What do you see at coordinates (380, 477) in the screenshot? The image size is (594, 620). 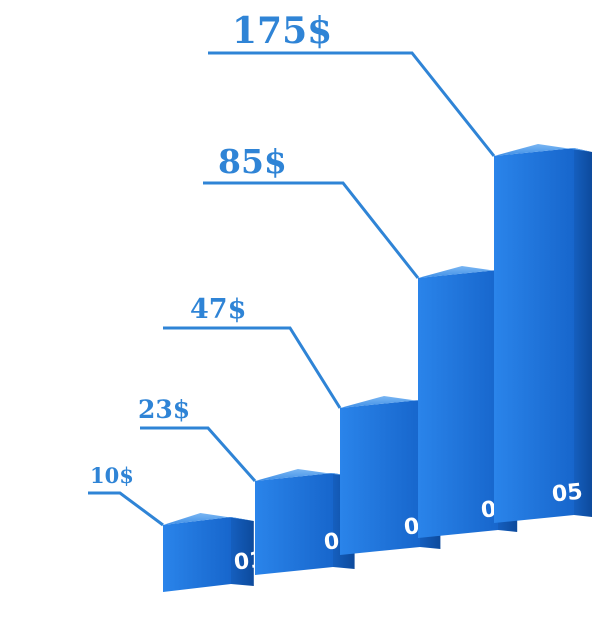 I see `bar-03-front` at bounding box center [380, 477].